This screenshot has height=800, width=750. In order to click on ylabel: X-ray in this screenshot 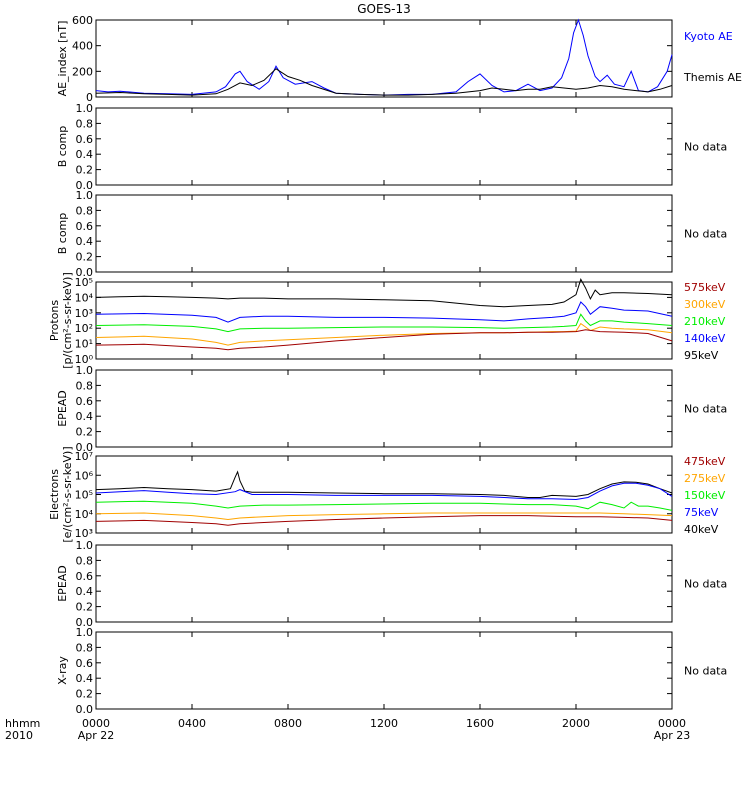, I will do `click(62, 670)`.